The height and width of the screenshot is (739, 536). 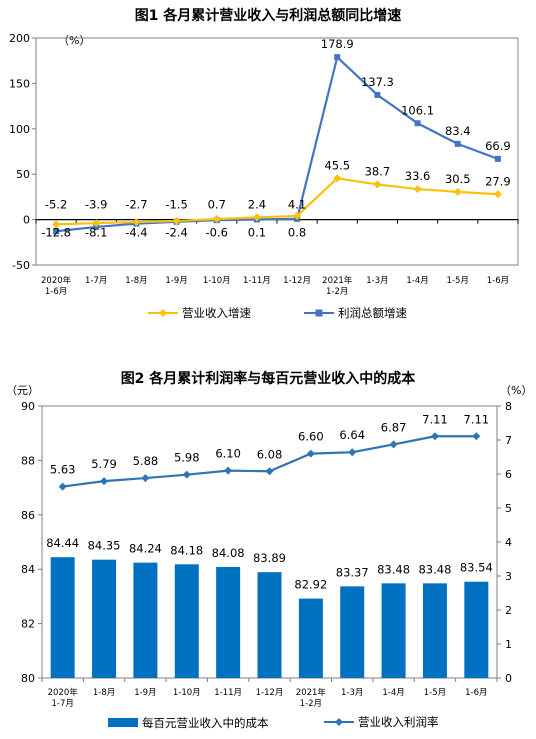 I want to click on chart-2-title: 图2 各月累计利润率与每百元营业收入中的成本, so click(x=269, y=378).